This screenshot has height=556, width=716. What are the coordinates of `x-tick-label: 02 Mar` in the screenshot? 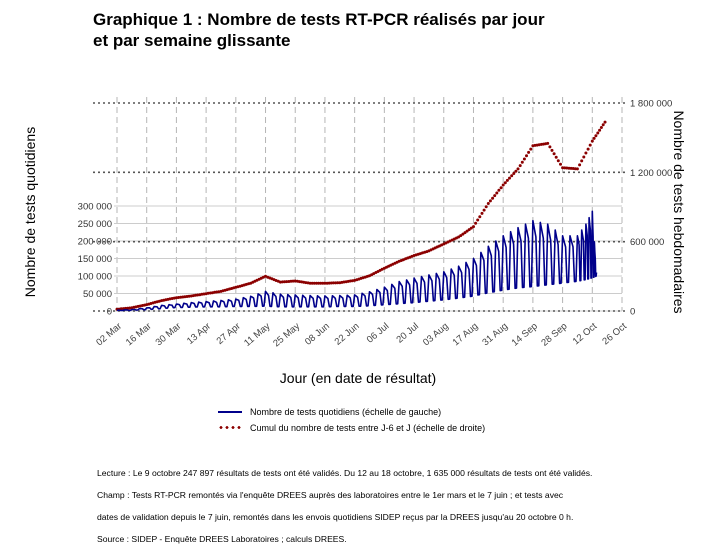 It's located at (109, 334).